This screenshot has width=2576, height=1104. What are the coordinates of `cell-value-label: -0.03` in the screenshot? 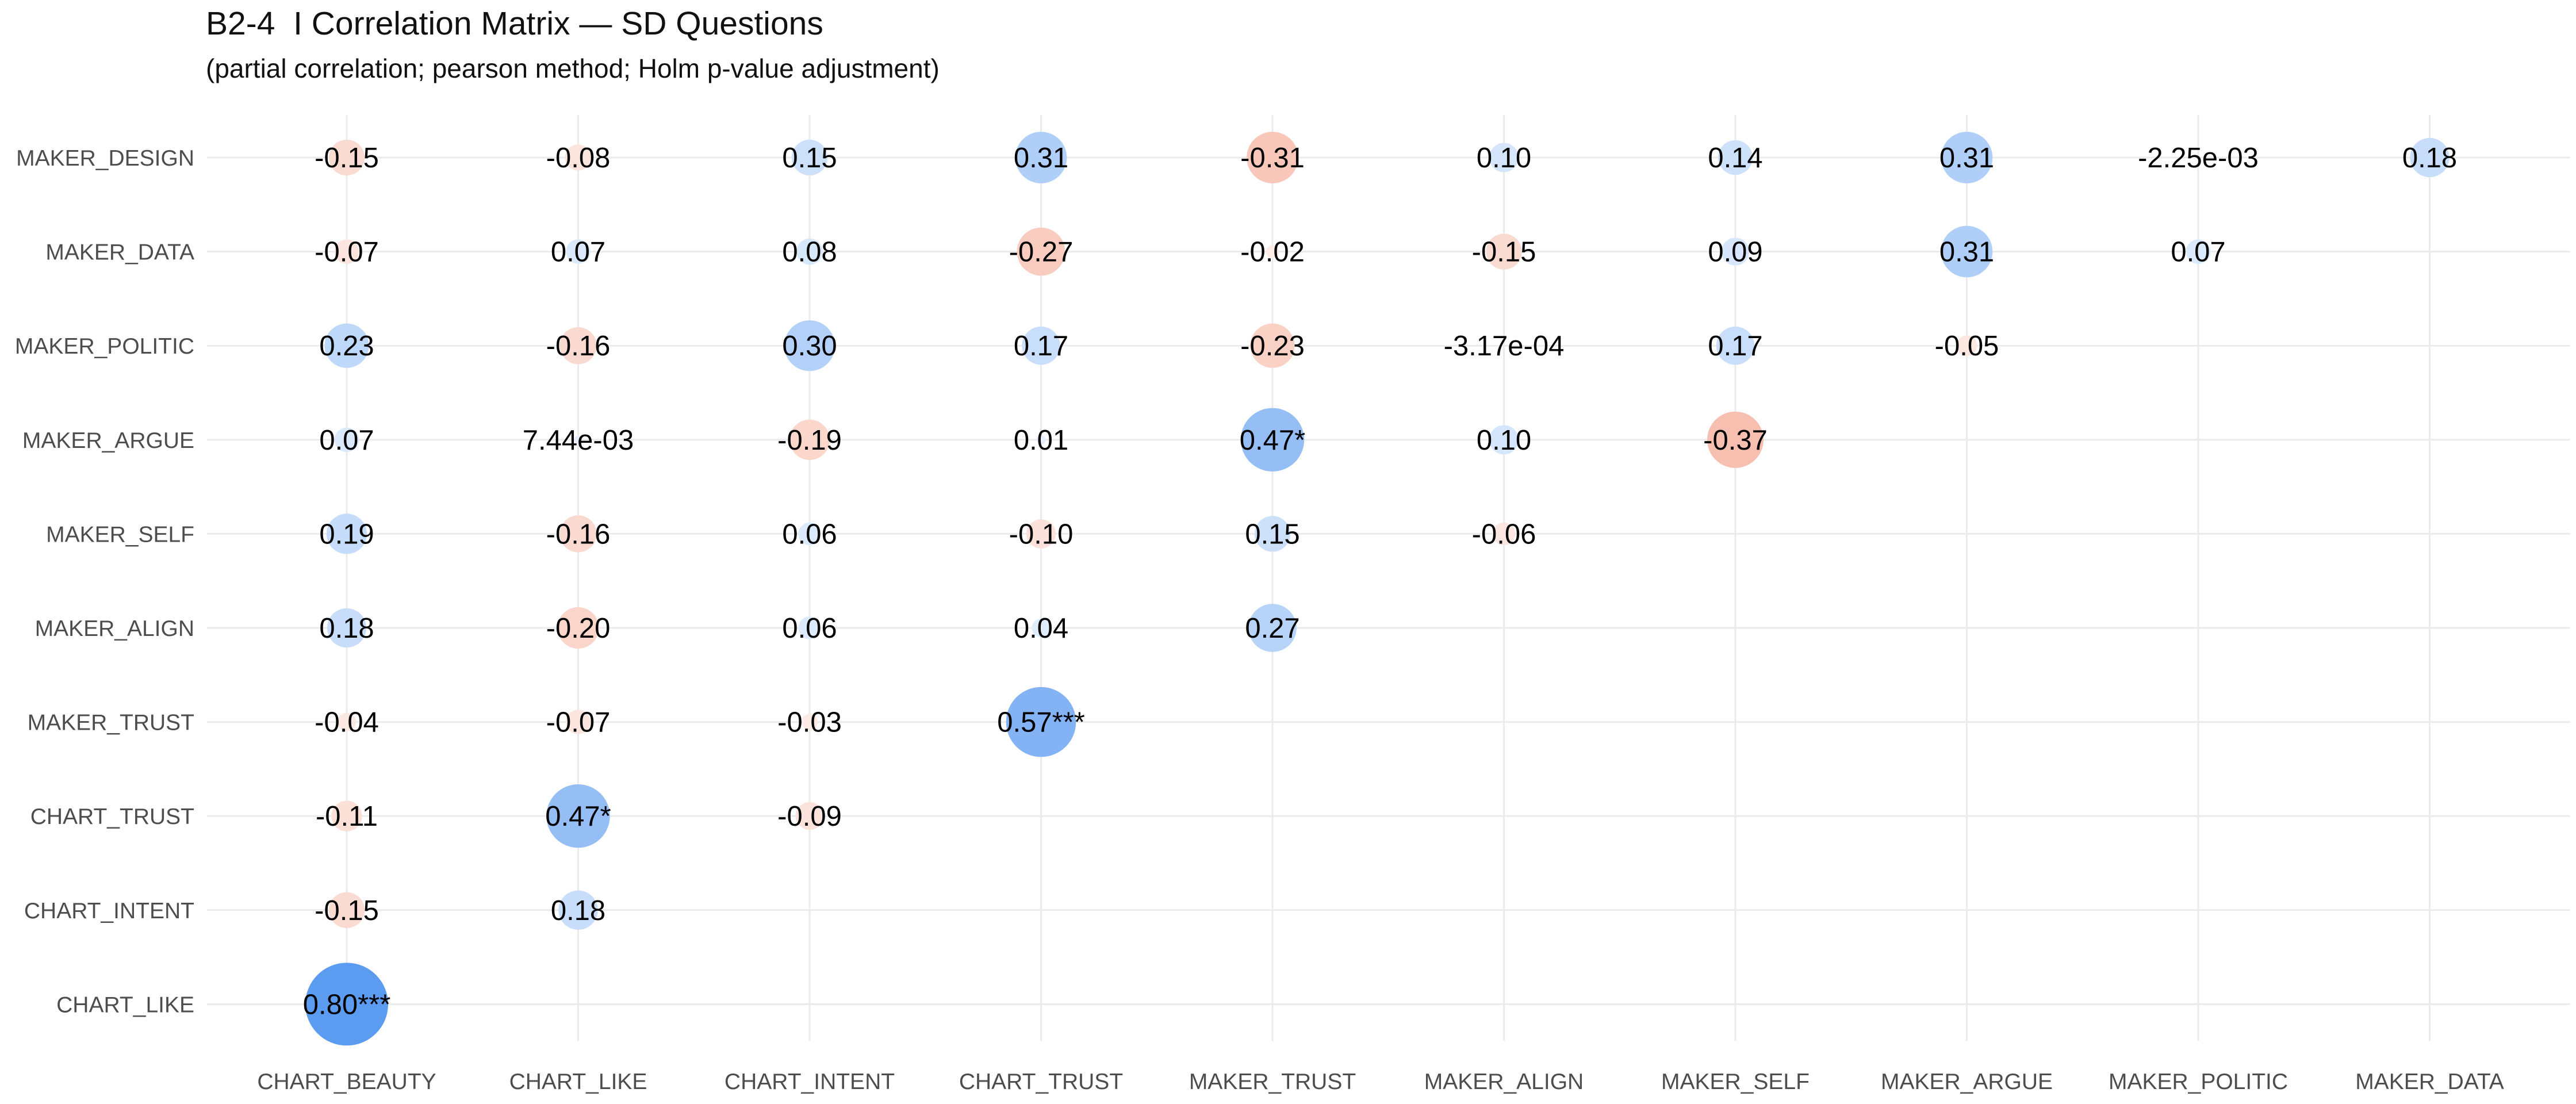 It's located at (809, 722).